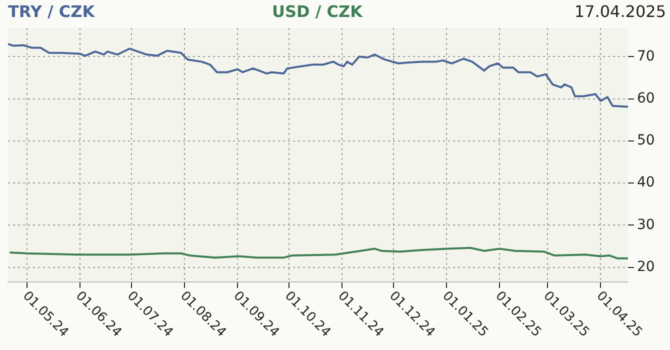 This screenshot has width=670, height=350. Describe the element at coordinates (646, 56) in the screenshot. I see `y-tick-label: 70` at that location.